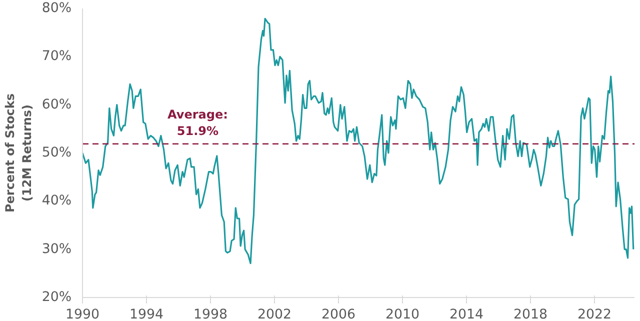 This screenshot has width=640, height=321. I want to click on y-tick-label: 30%, so click(57, 249).